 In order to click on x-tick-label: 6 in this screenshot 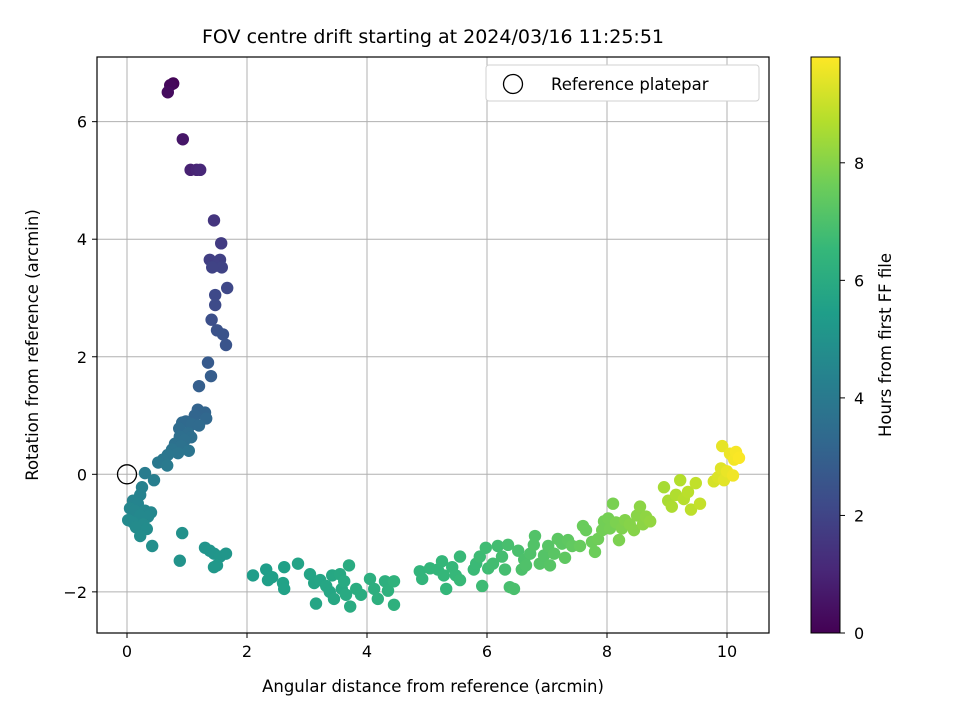, I will do `click(487, 651)`.